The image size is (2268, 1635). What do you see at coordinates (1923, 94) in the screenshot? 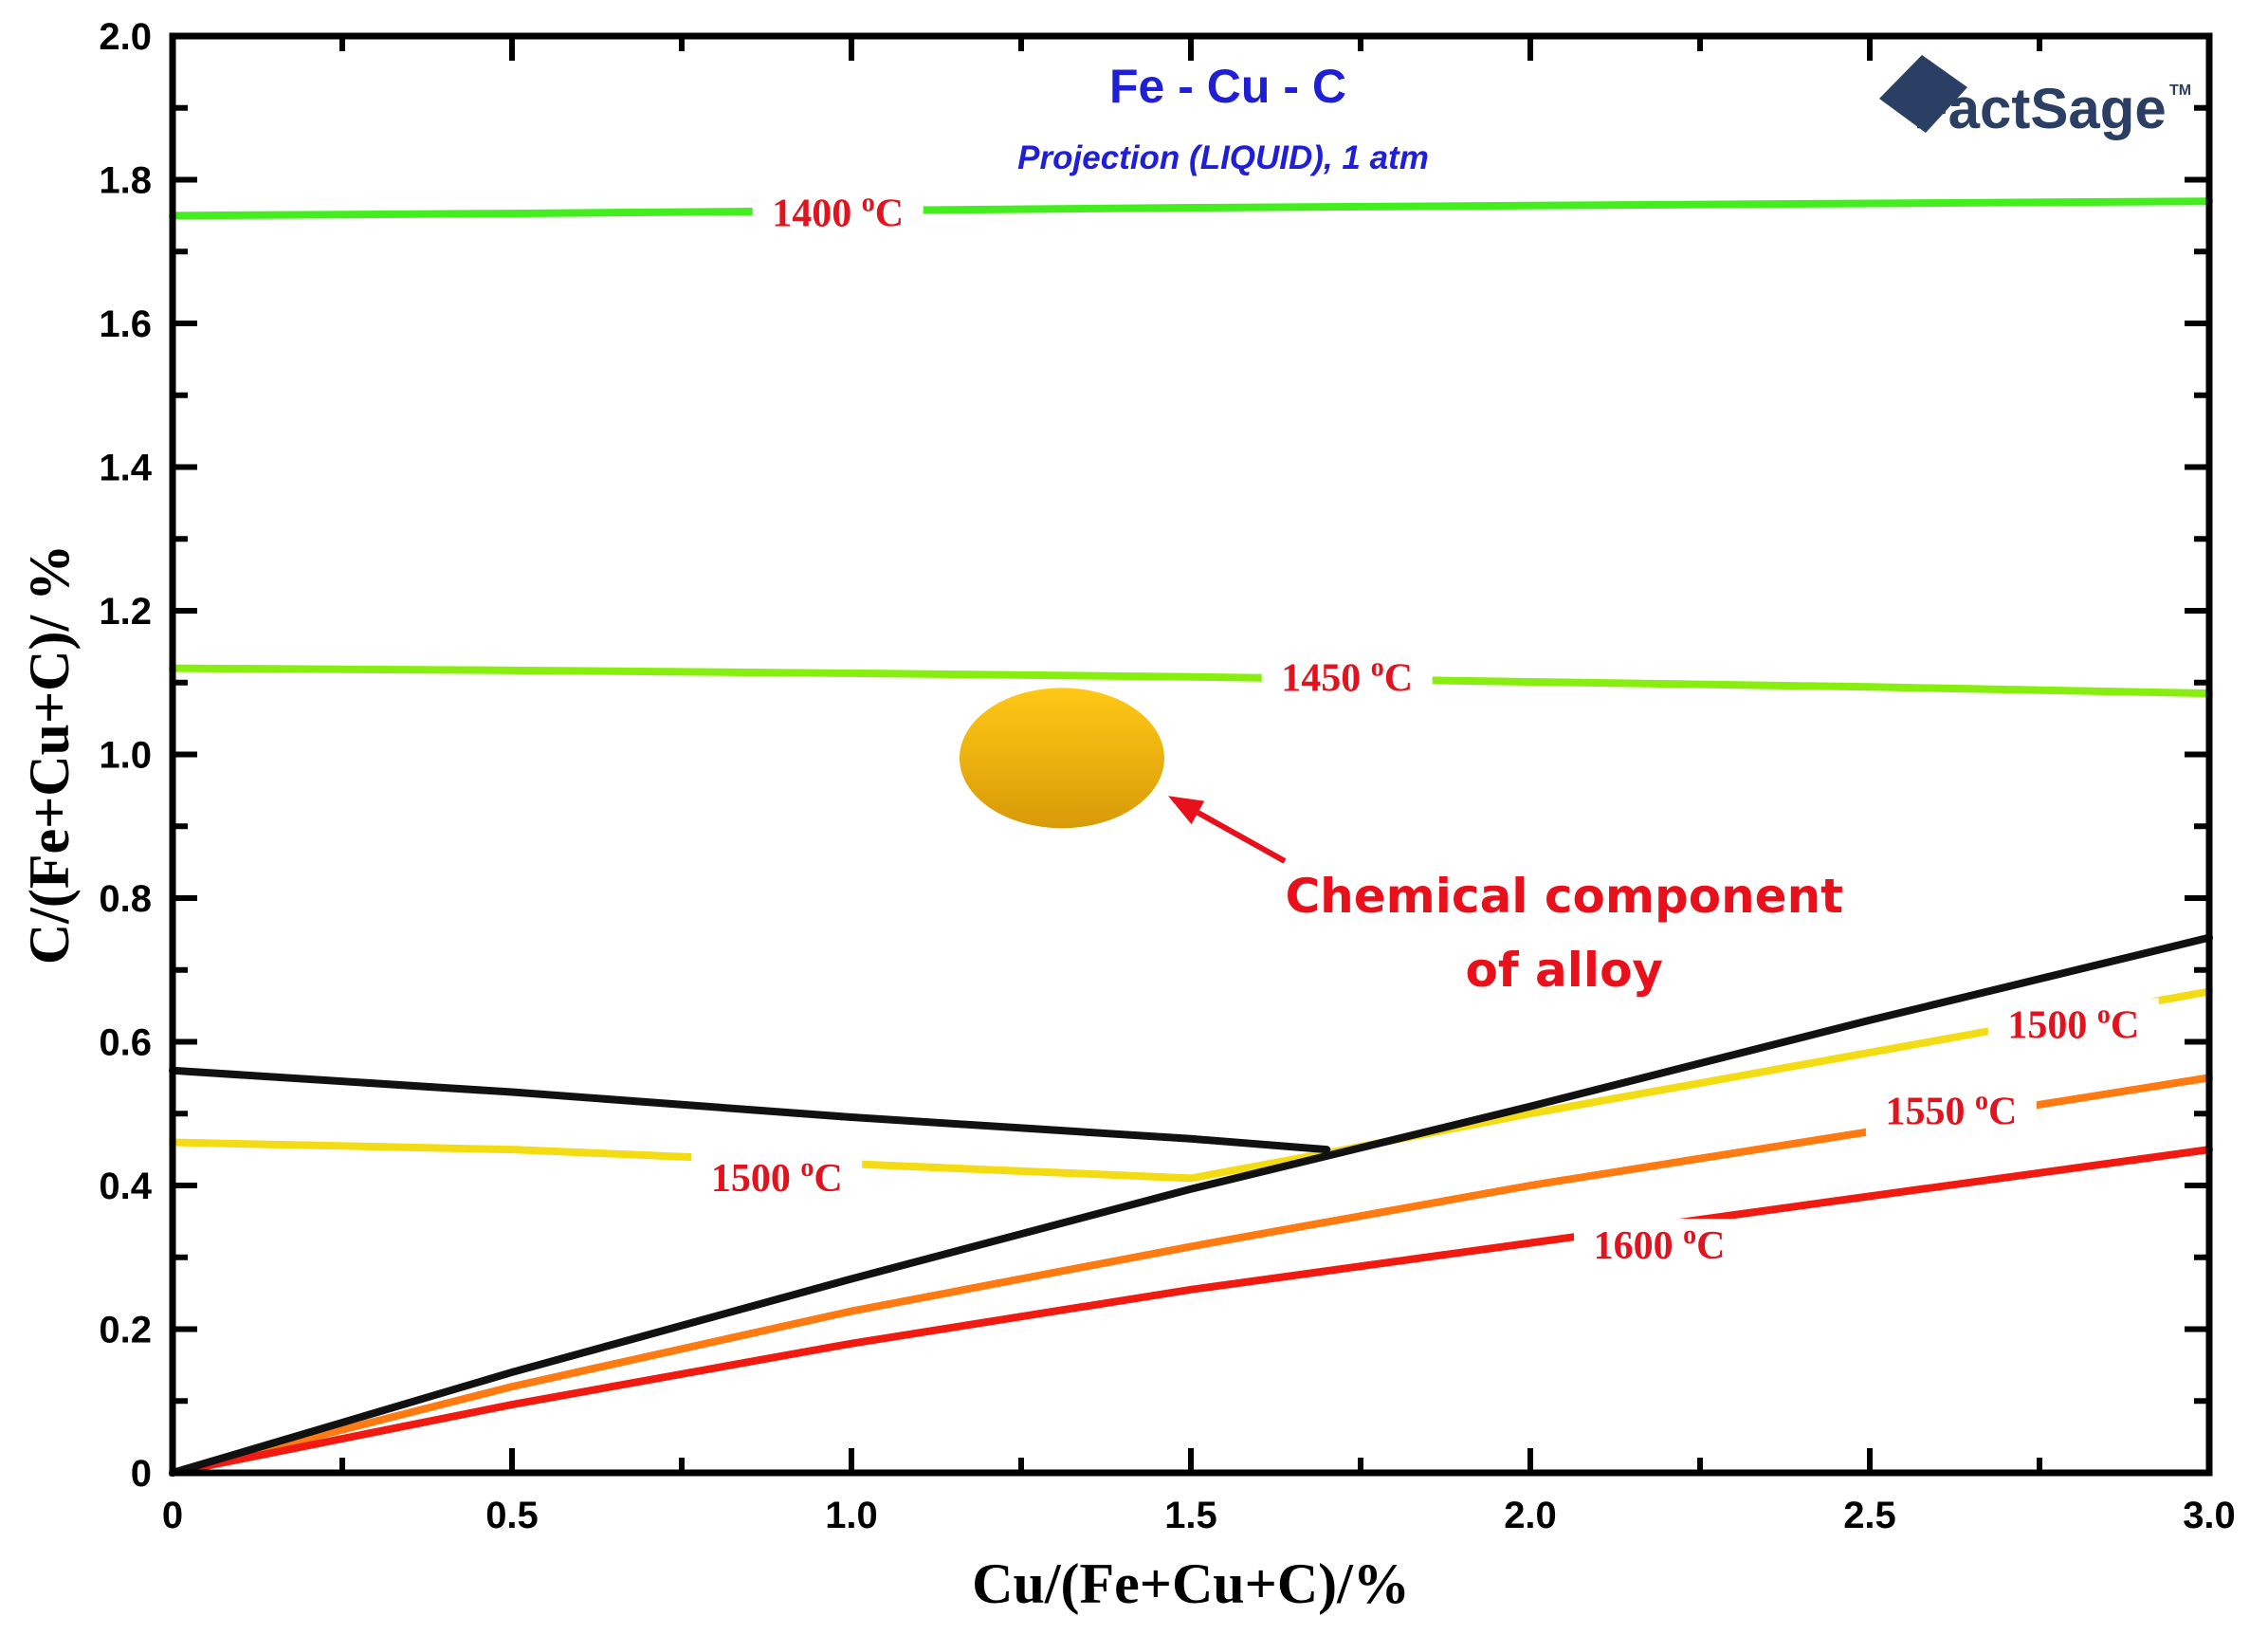
I see `logo-mark-icon` at bounding box center [1923, 94].